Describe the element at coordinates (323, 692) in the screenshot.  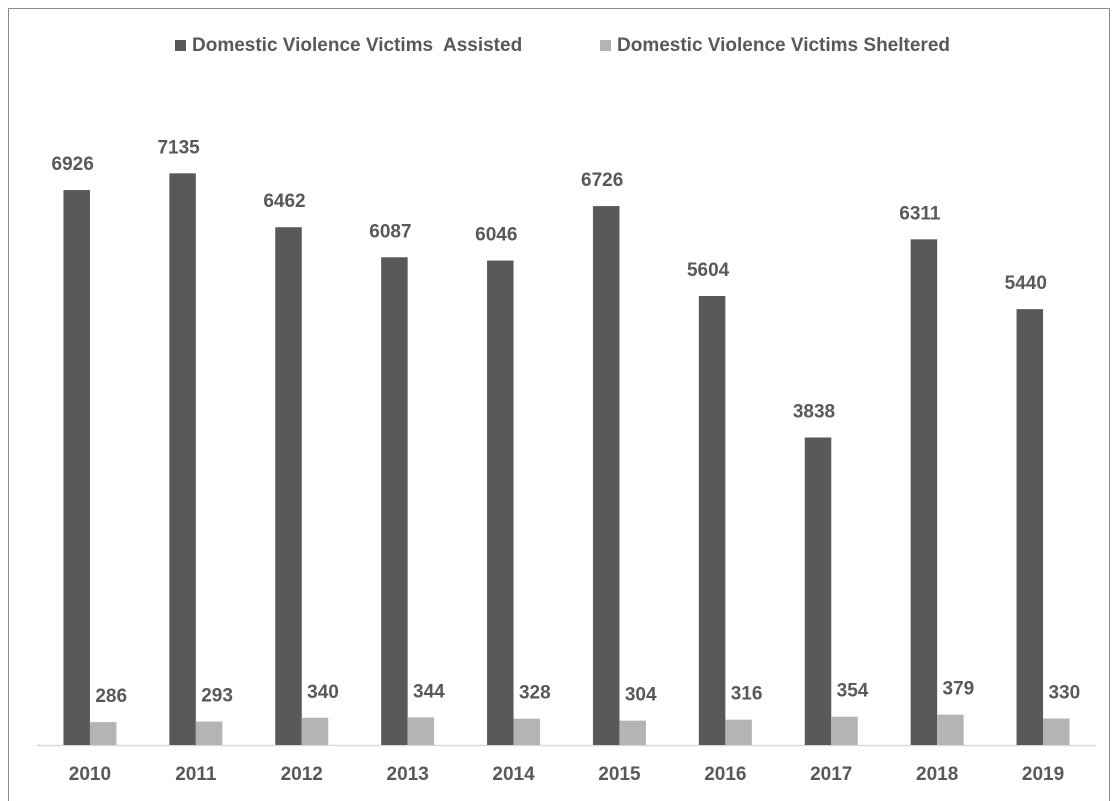
I see `data-label: 340` at that location.